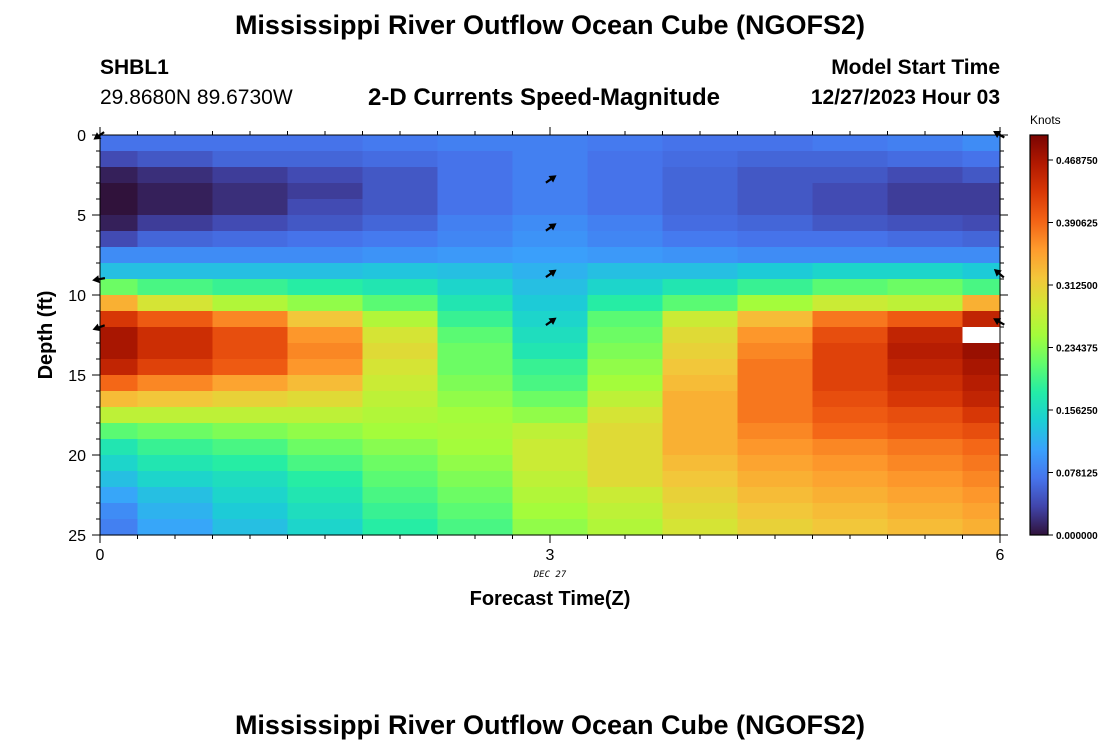  What do you see at coordinates (1077, 224) in the screenshot?
I see `colorbar-tick-label: 0.390625` at bounding box center [1077, 224].